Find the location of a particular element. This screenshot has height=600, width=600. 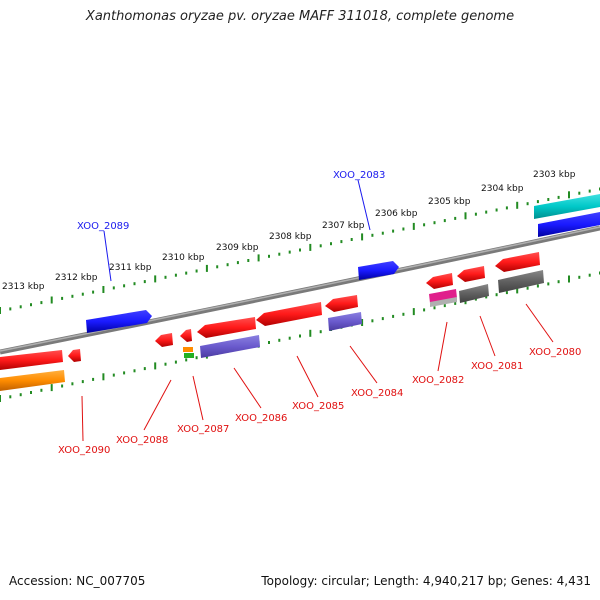

gene-xoo-2090 is located at coordinates (31, 360).